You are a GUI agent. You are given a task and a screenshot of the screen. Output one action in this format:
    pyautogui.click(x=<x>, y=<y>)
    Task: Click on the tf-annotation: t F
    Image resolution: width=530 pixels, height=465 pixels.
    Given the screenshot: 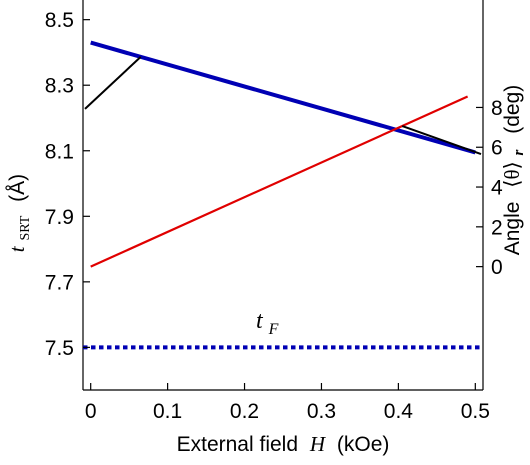 What is the action you would take?
    pyautogui.click(x=267, y=323)
    